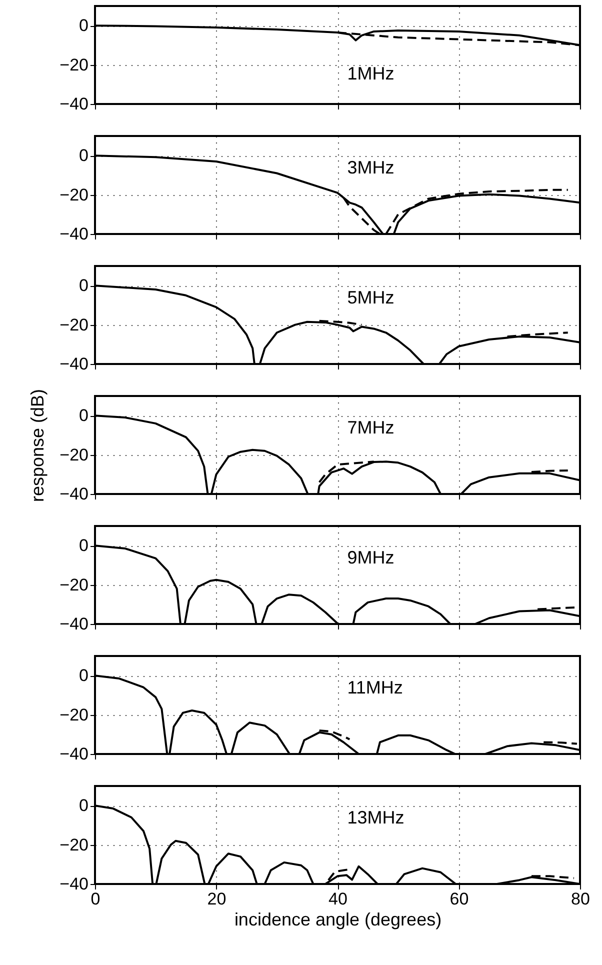 Image resolution: width=602 pixels, height=965 pixels. Describe the element at coordinates (338, 899) in the screenshot. I see `x-tick-label: 40` at that location.